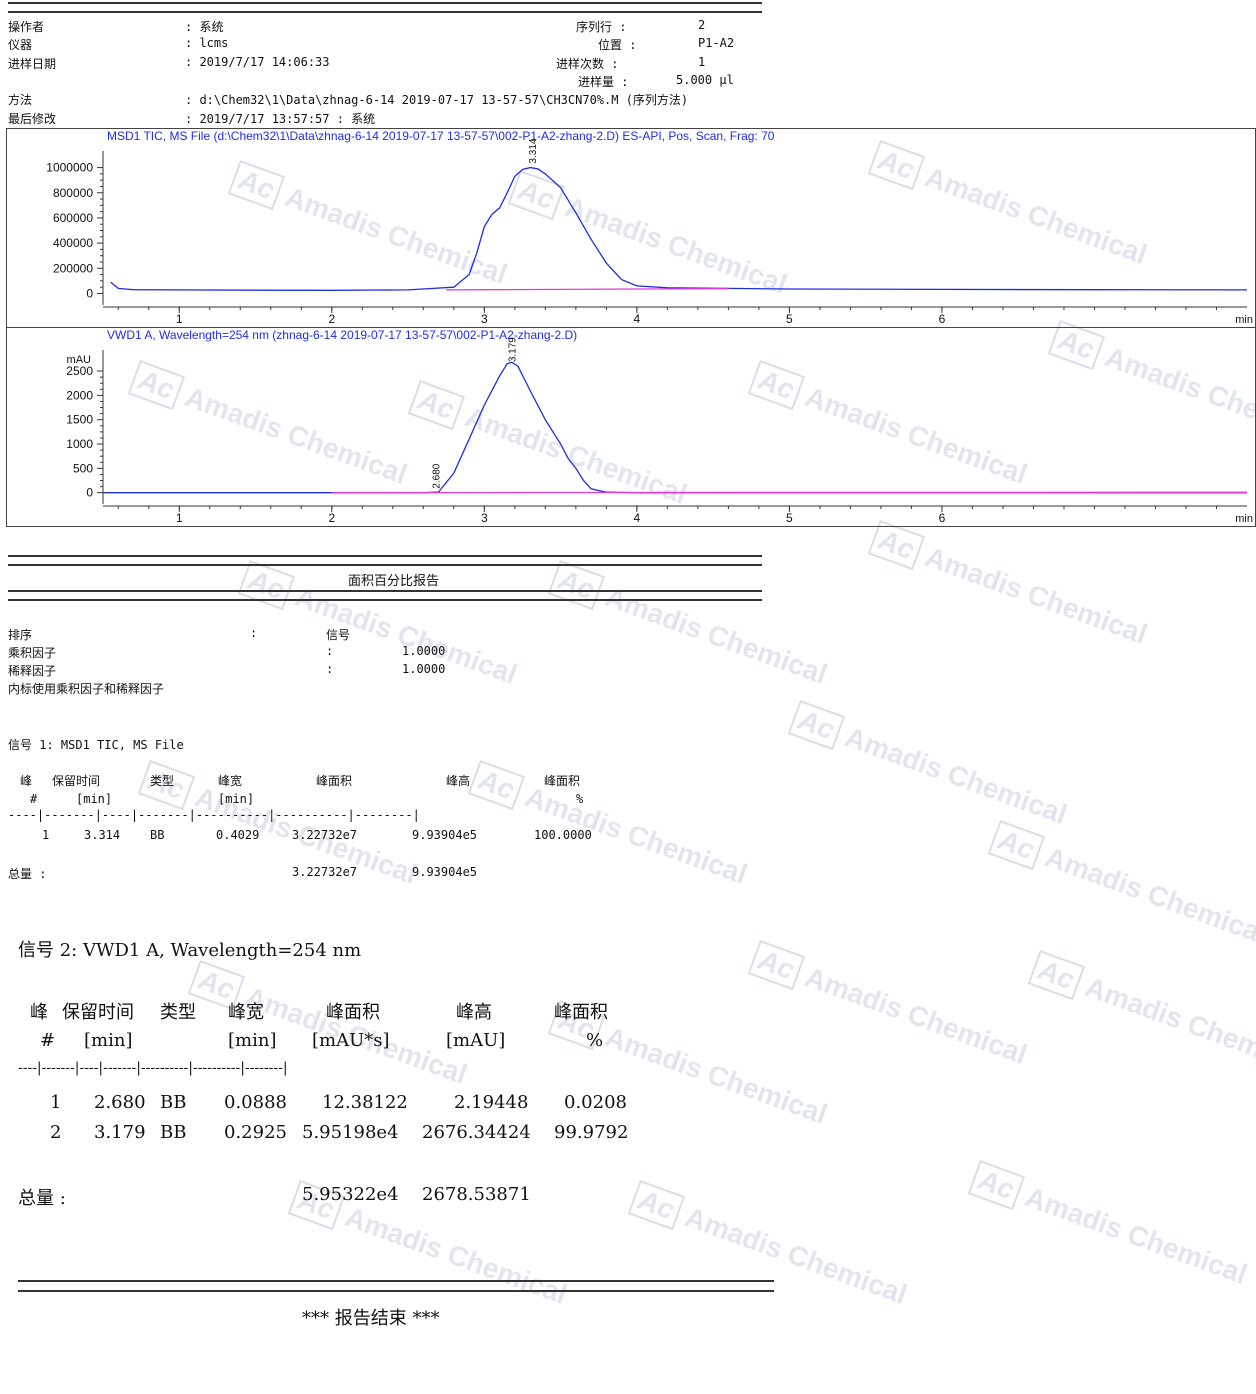  Describe the element at coordinates (702, 62) in the screenshot. I see `inj-count-value: 1` at that location.